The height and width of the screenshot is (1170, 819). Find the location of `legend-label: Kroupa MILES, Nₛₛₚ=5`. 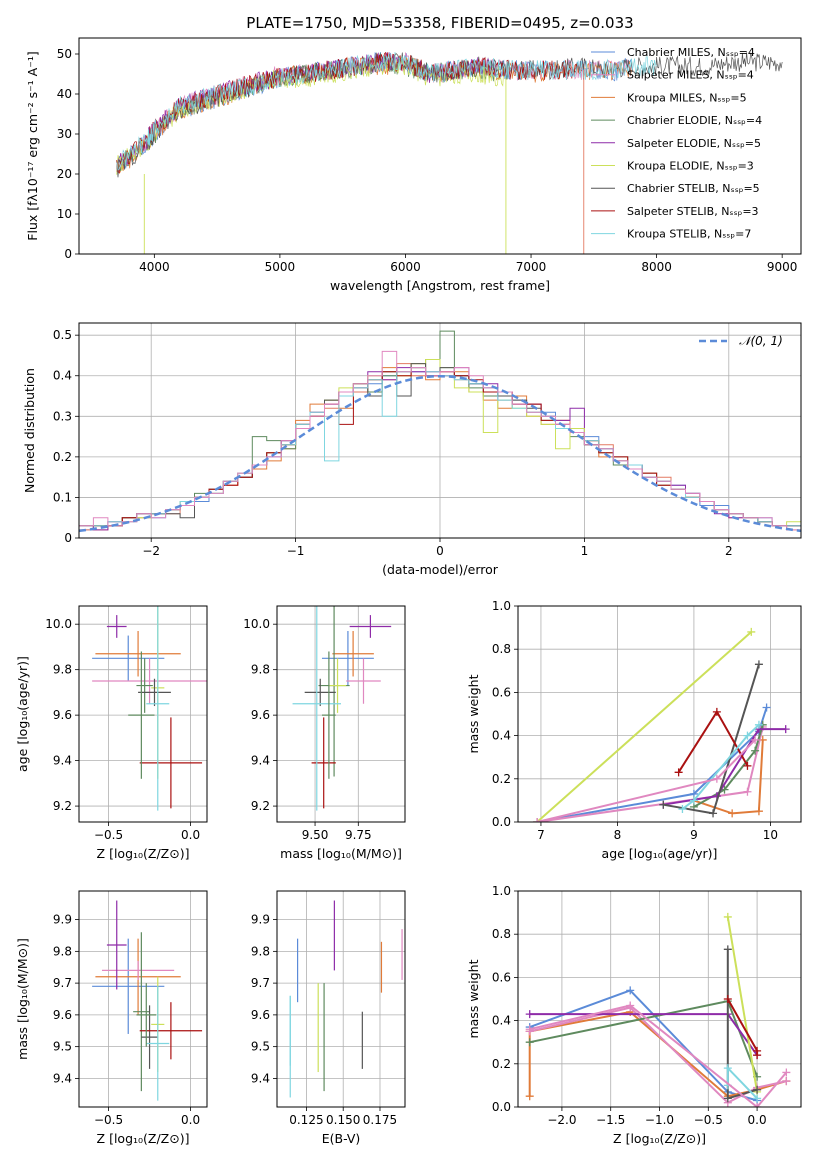

legend-label: Kroupa MILES, Nₛₛₚ=5 is located at coordinates (687, 97).